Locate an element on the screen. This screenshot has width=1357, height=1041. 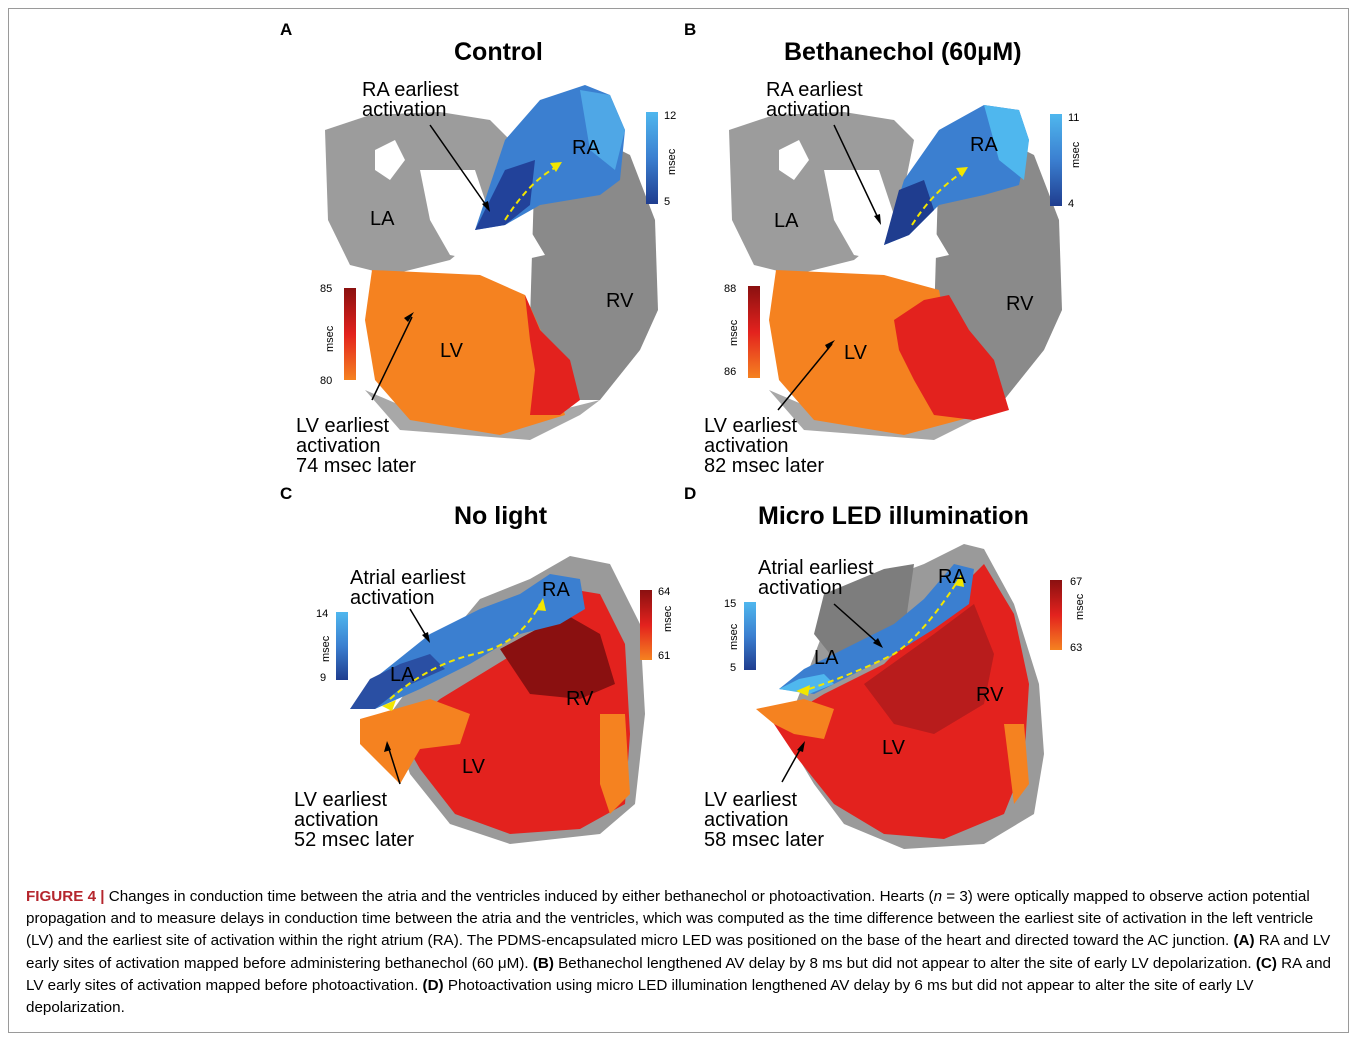
panel-title: Control is located at coordinates (498, 52).